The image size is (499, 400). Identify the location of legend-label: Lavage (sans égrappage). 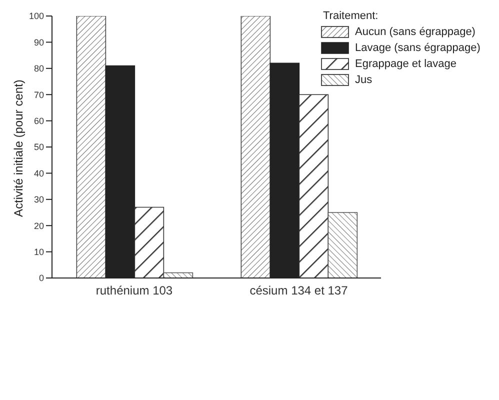
(417, 48).